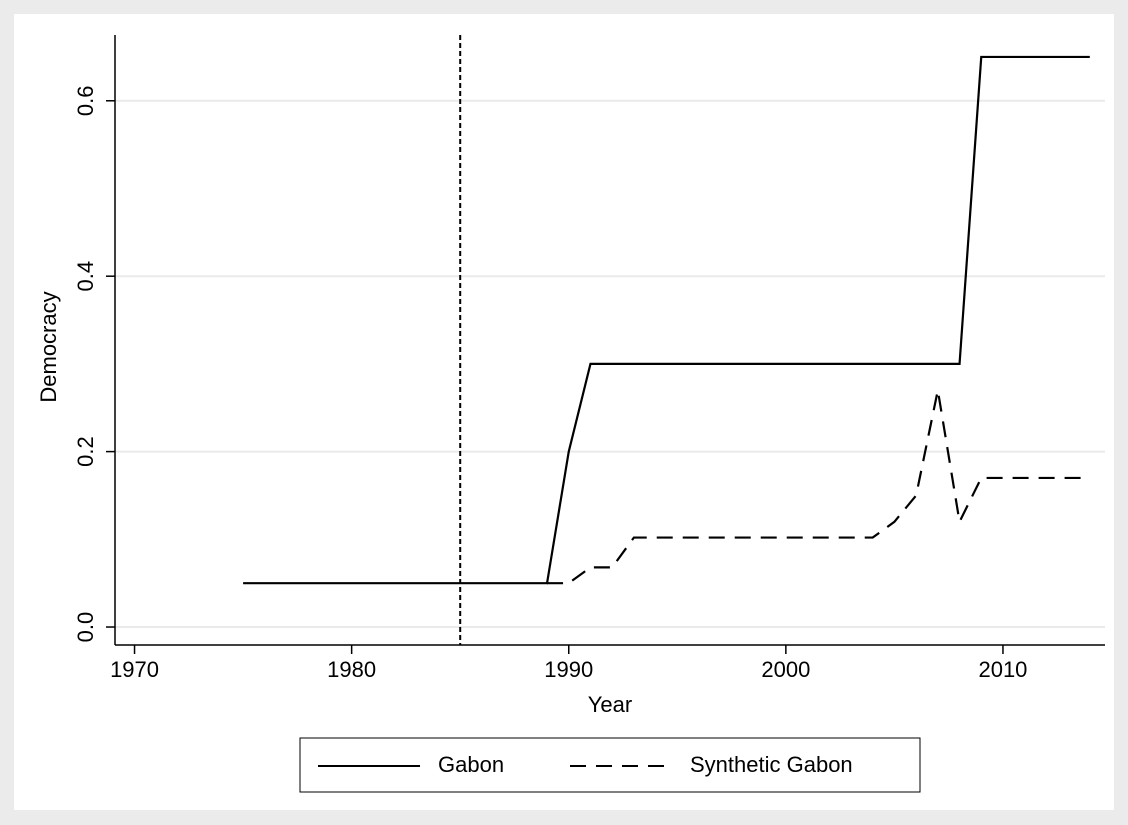  Describe the element at coordinates (471, 764) in the screenshot. I see `legend-label: Gabon` at that location.